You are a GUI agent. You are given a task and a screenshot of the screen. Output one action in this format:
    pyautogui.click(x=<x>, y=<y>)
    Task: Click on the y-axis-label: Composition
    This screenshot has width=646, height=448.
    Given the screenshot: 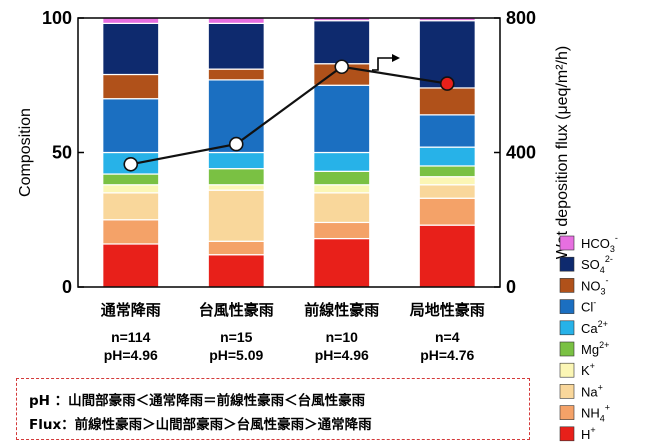 What is the action you would take?
    pyautogui.click(x=25, y=152)
    